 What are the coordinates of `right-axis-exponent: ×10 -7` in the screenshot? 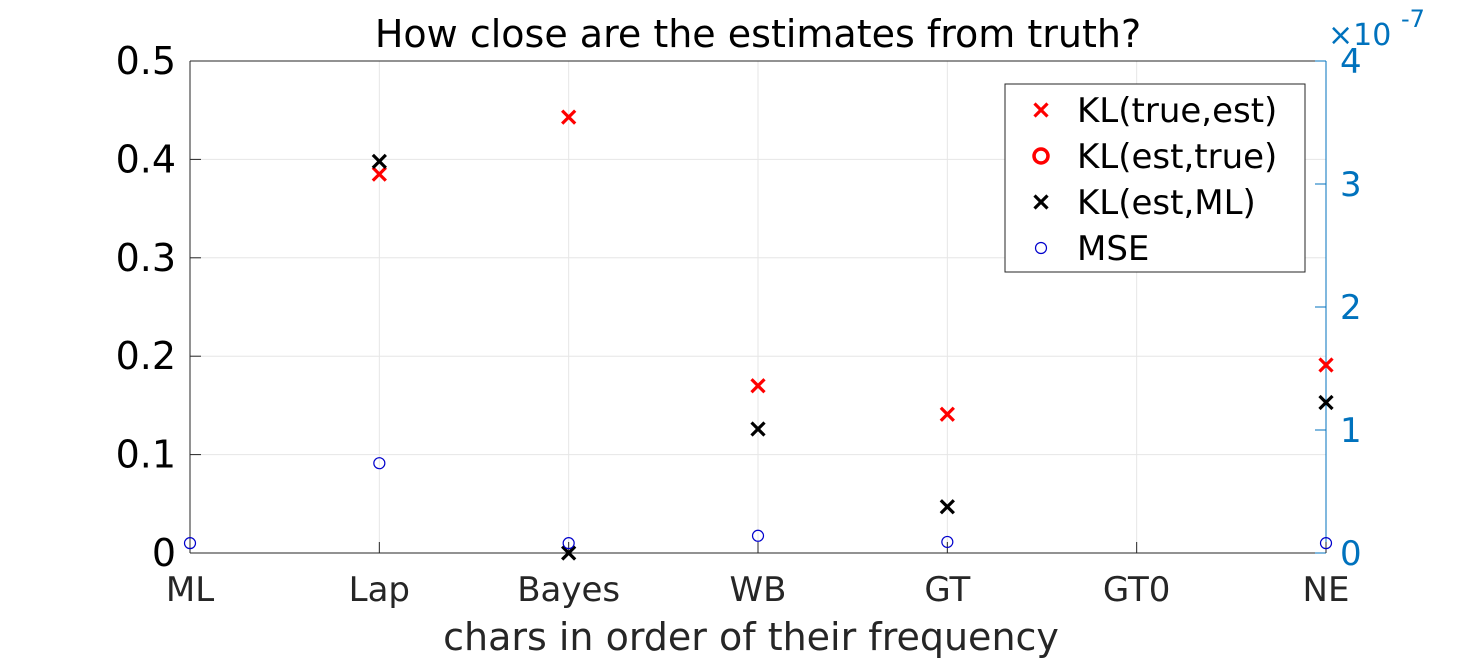 It's located at (1376, 29).